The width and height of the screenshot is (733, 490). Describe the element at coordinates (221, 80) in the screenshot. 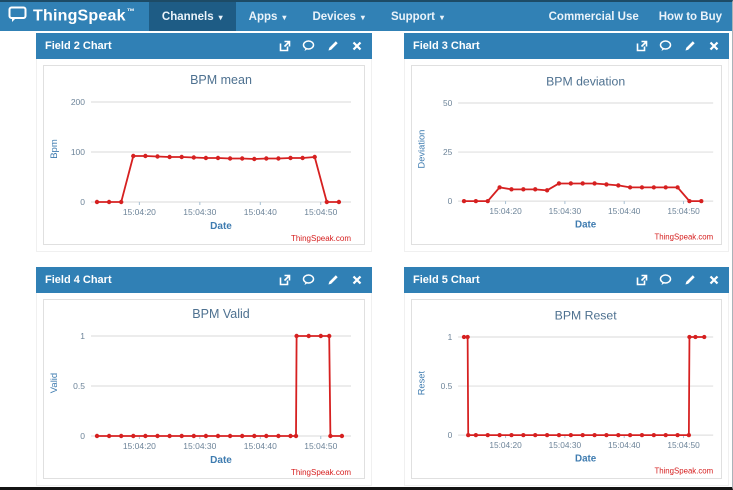

I see `svg-text: BPM mean` at that location.